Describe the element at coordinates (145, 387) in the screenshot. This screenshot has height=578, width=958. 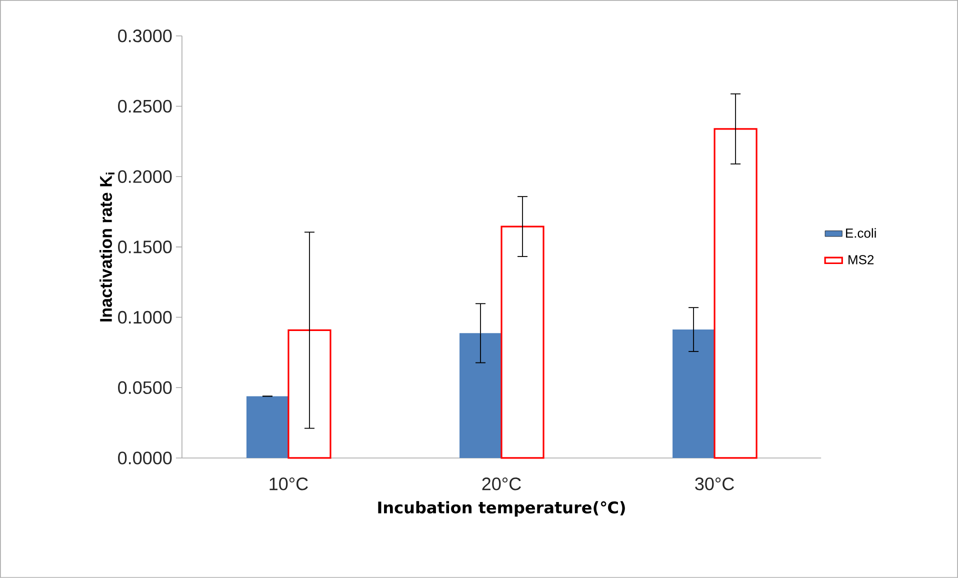
I see `y-tick-label: 0.0500` at that location.